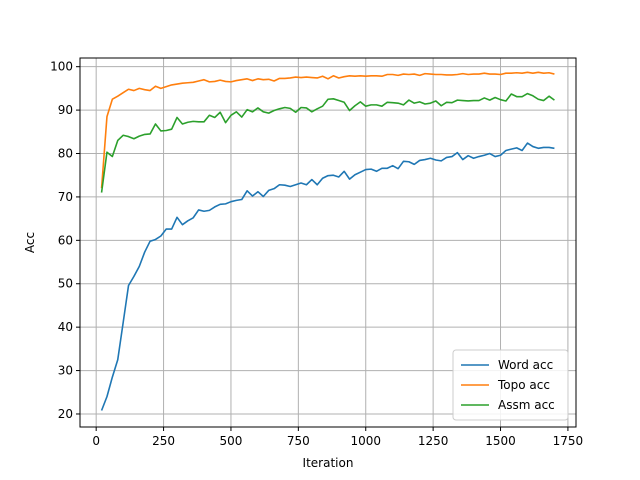 The image size is (640, 480). Describe the element at coordinates (163, 441) in the screenshot. I see `x-tick-label: 250` at that location.